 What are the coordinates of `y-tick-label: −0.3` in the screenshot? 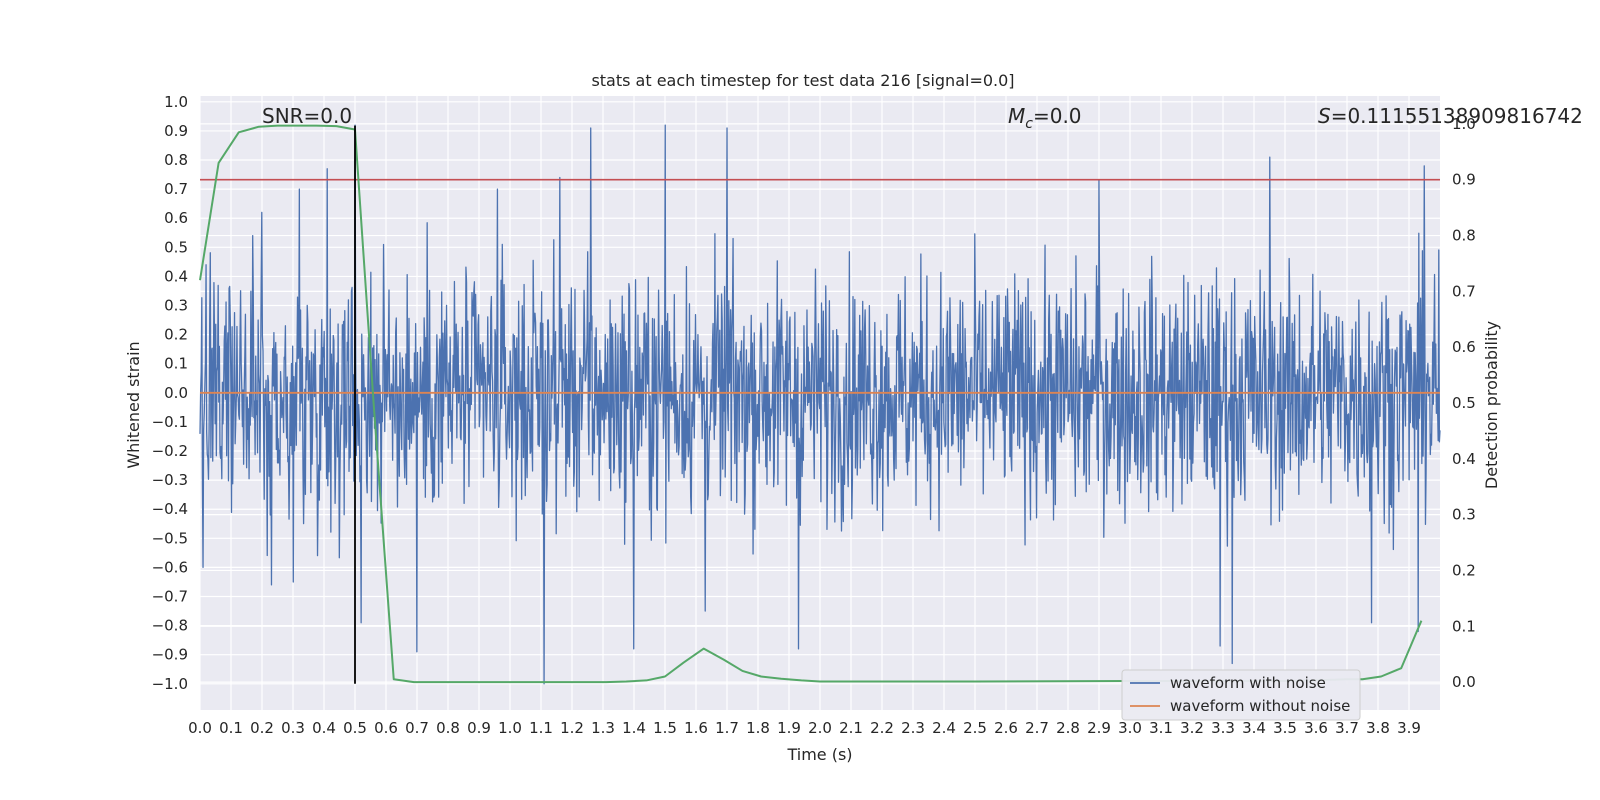 It's located at (170, 480).